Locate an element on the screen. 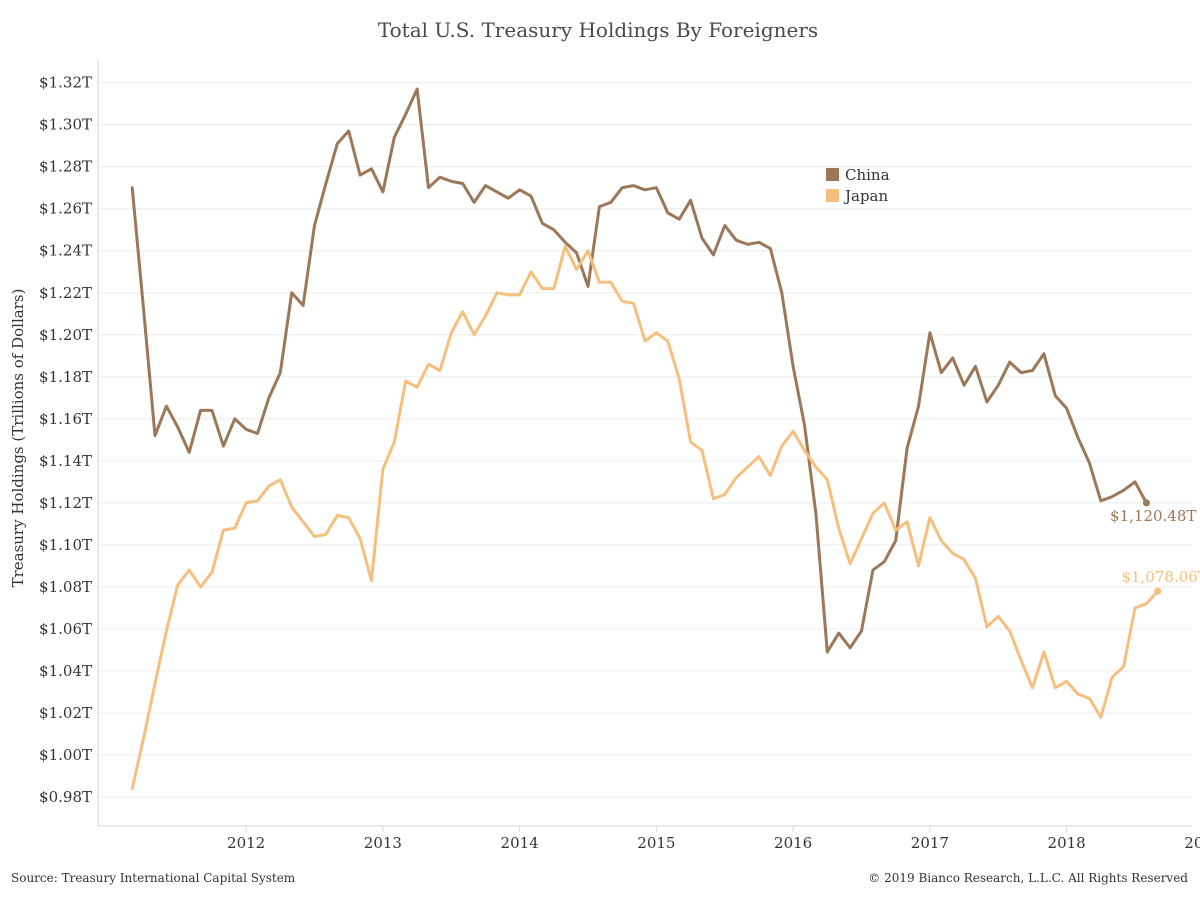  y-tick-label: $1.26T is located at coordinates (65, 209).